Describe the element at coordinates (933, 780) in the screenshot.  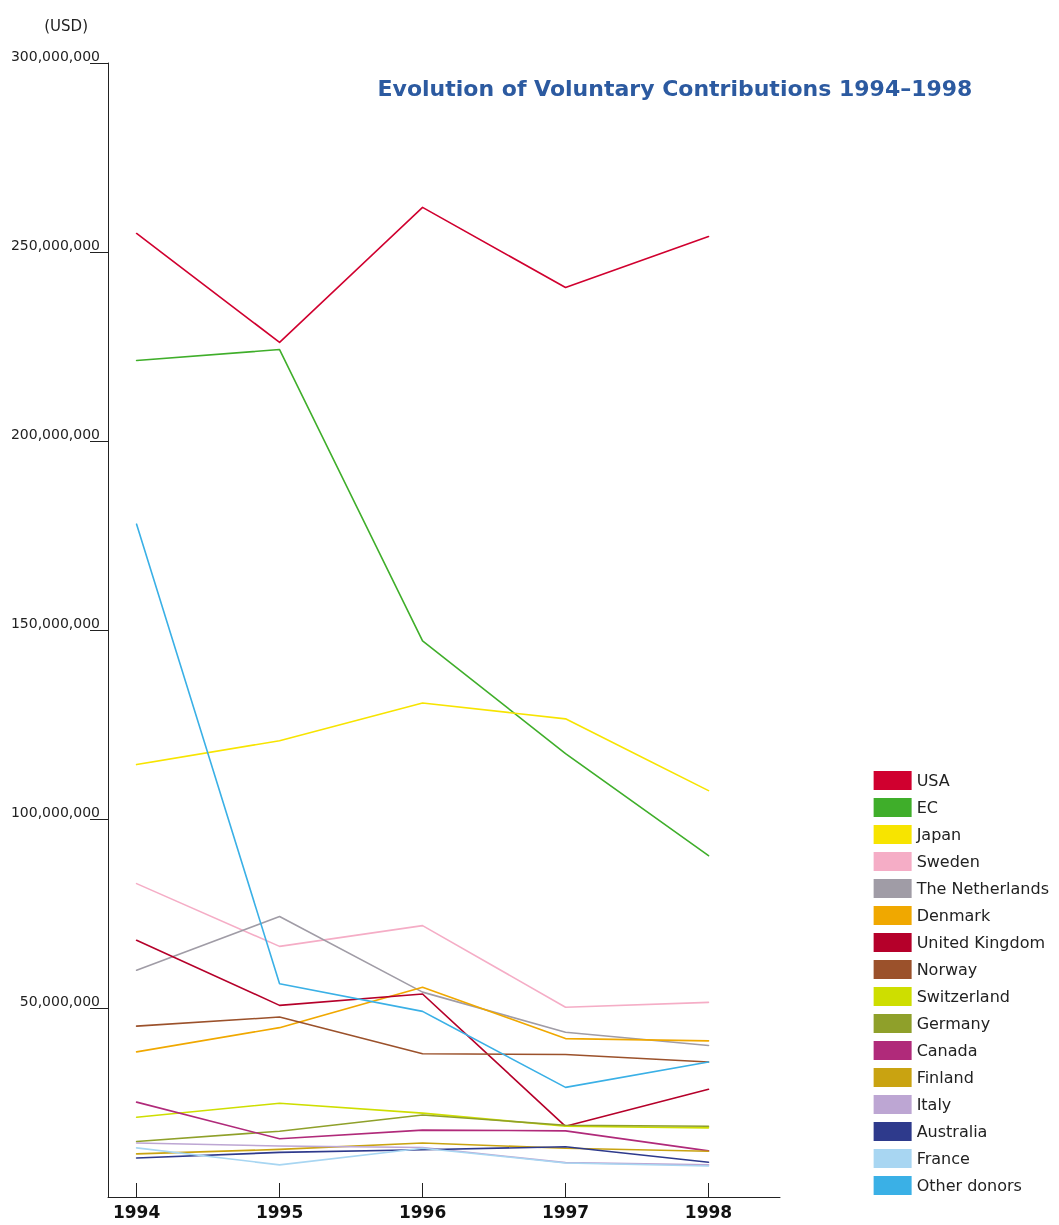
I see `legend-label: USA` at that location.